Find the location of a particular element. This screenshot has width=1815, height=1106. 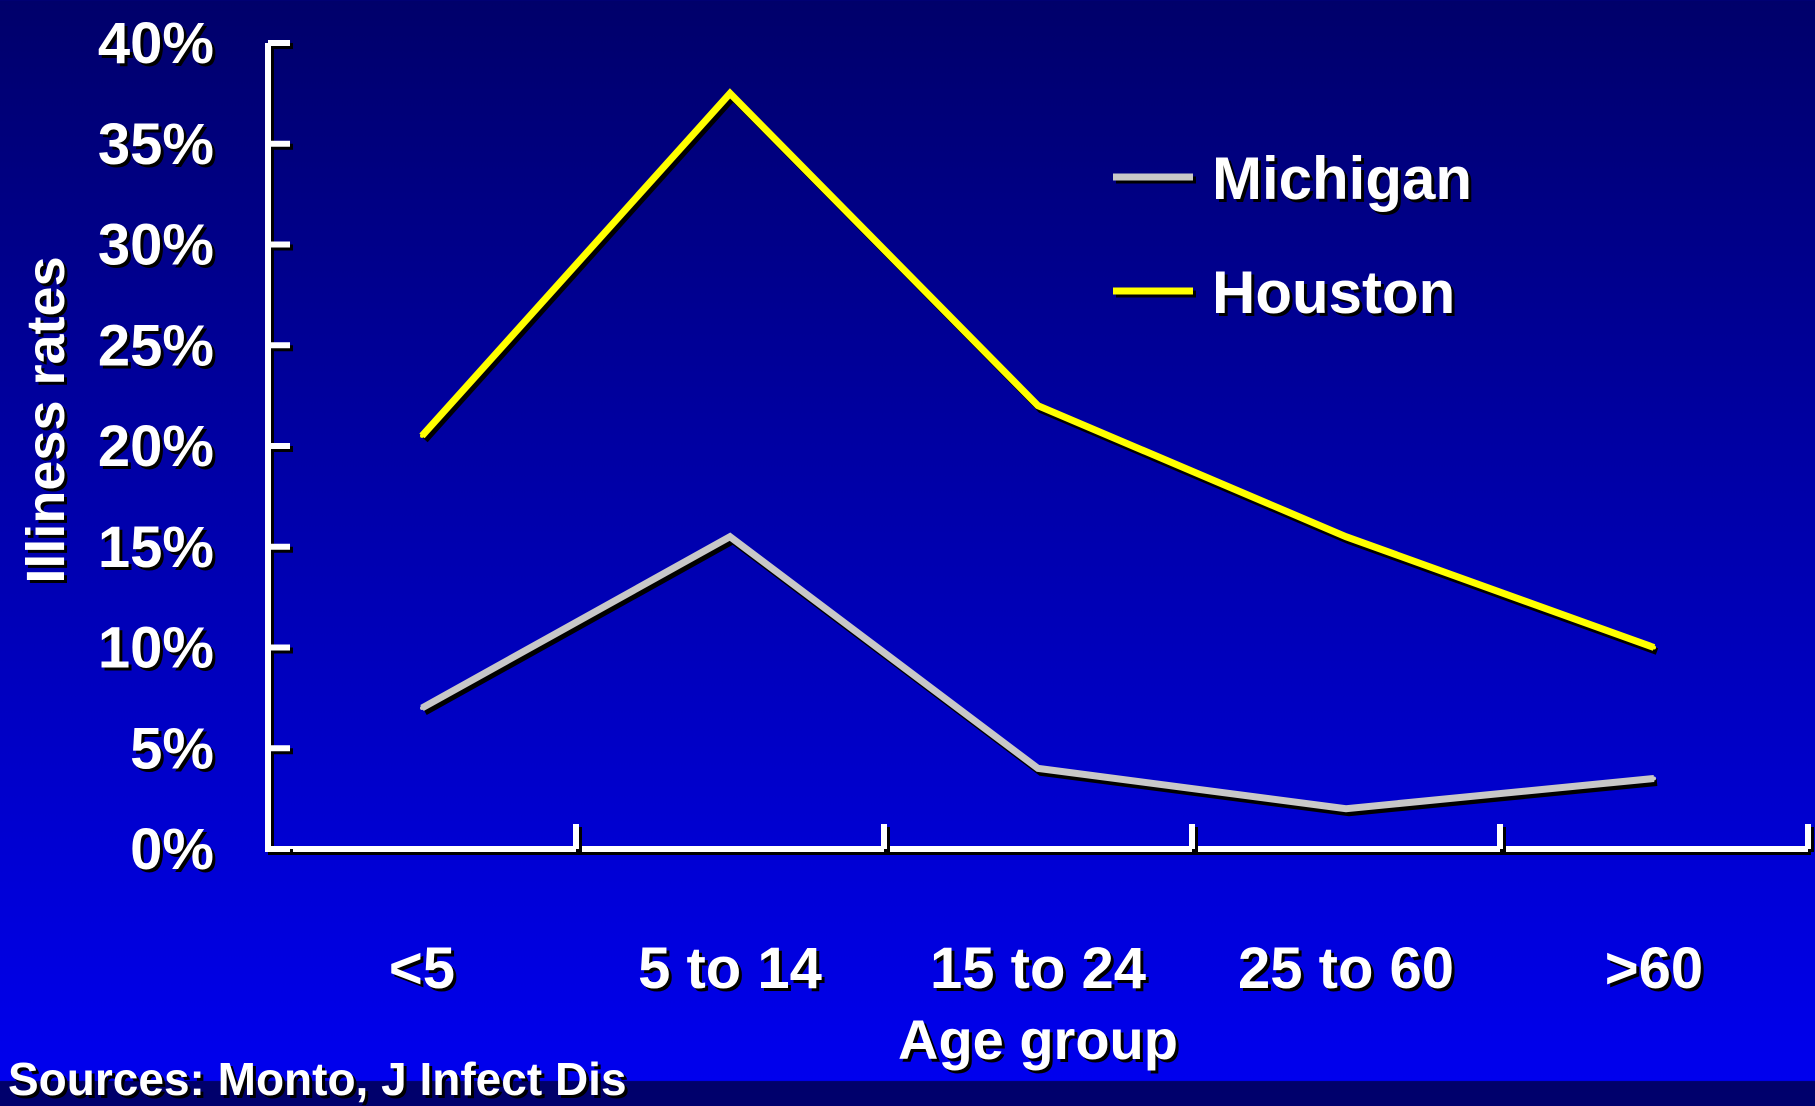

y-tick-label-shadow: 20% is located at coordinates (159, 449).